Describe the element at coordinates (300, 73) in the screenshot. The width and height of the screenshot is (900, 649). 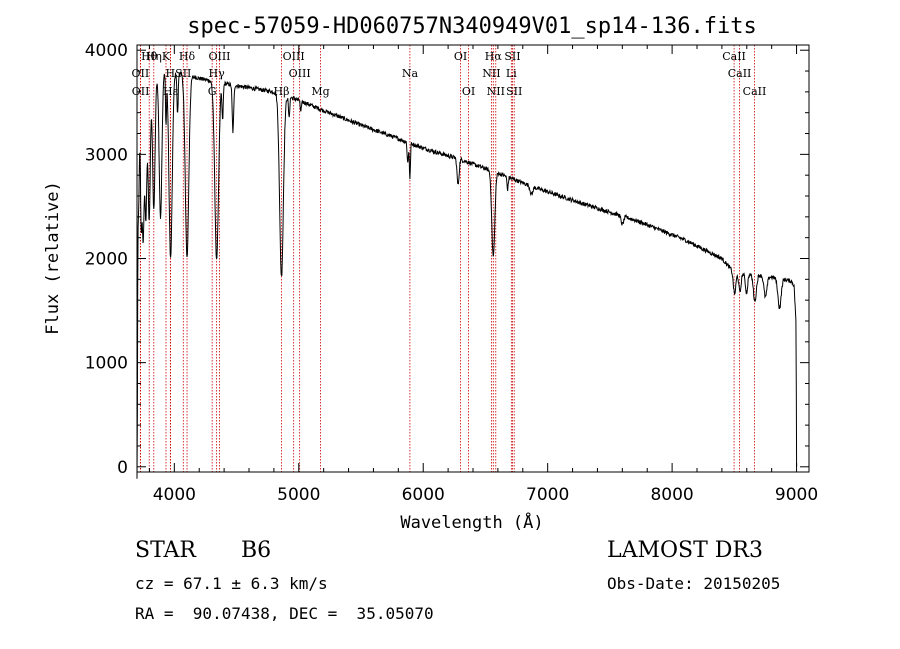
I see `line-label-14: OIII` at that location.